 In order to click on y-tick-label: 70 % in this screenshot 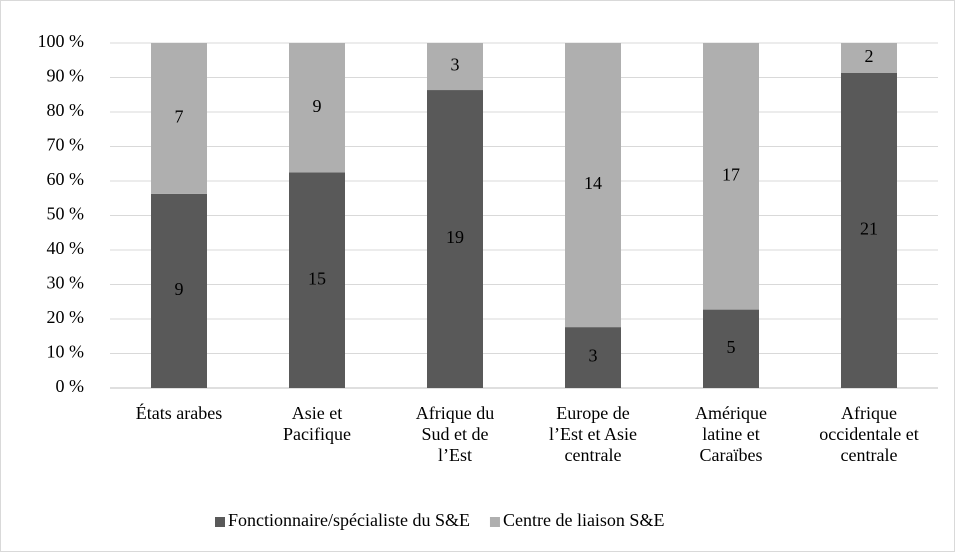, I will do `click(66, 145)`.